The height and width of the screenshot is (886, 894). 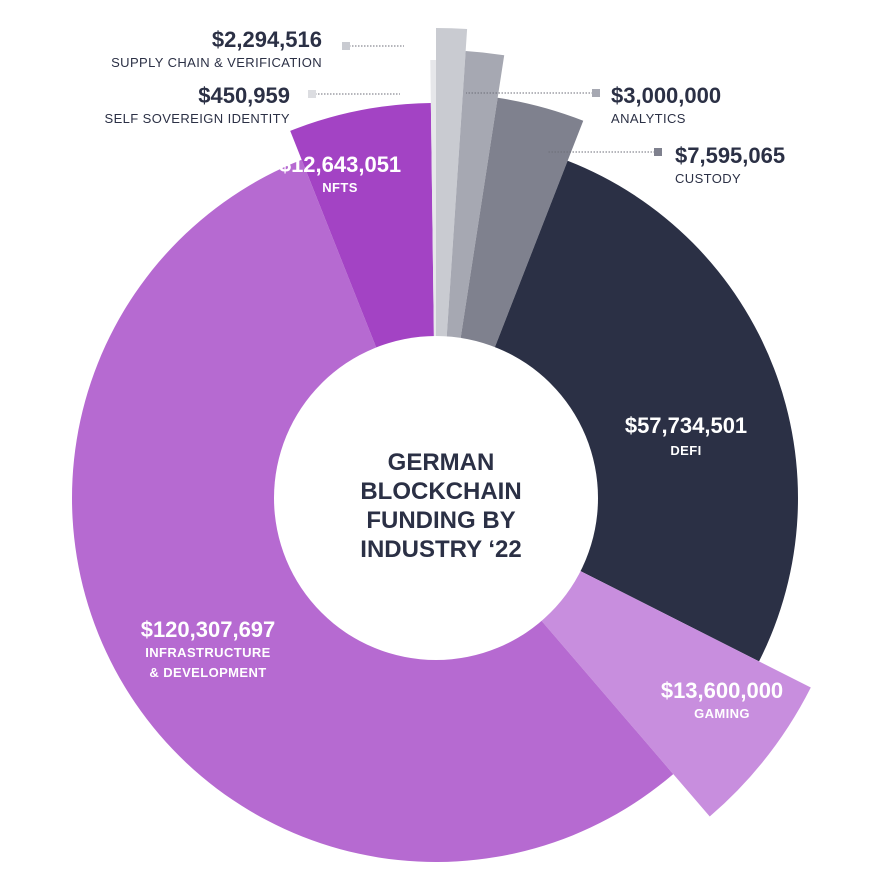 I want to click on chart-title-line-1: GERMAN, so click(x=441, y=462).